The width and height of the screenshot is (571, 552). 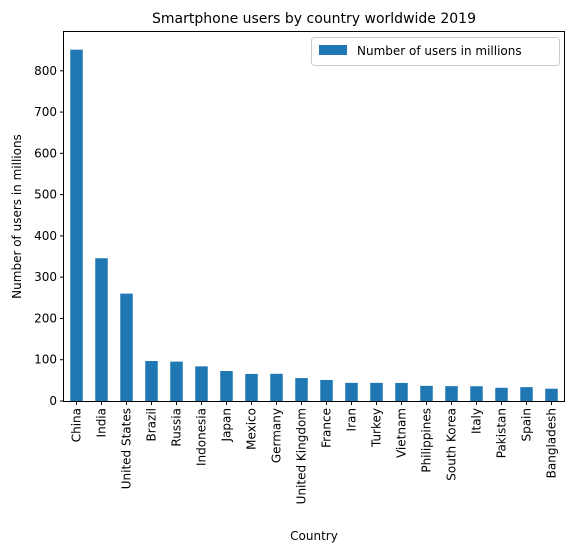 I want to click on bar-turkey, so click(x=376, y=391).